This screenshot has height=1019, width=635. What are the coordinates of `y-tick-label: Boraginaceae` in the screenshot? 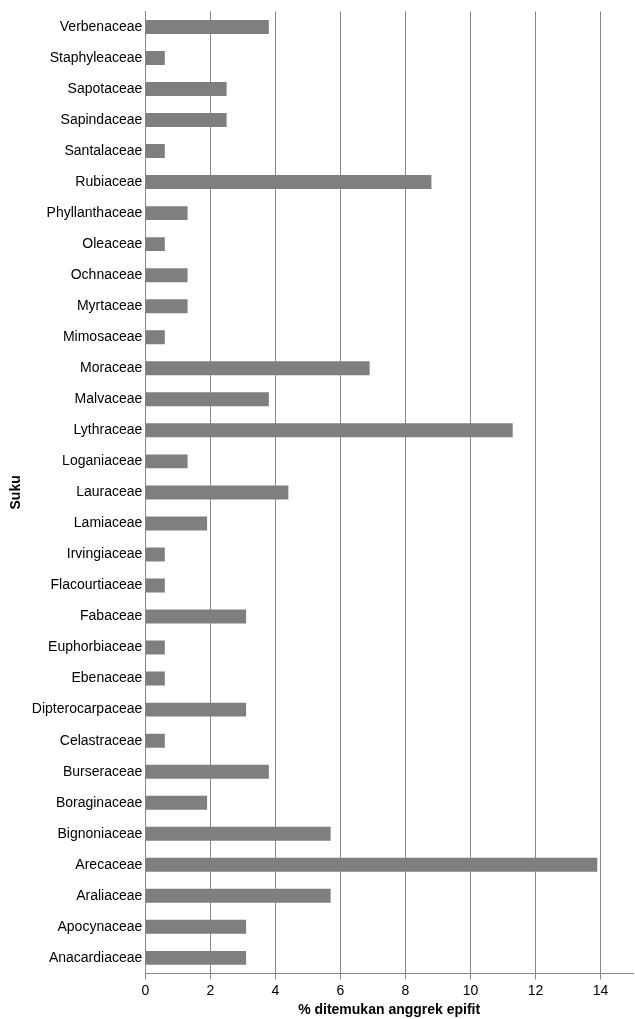 It's located at (99, 801).